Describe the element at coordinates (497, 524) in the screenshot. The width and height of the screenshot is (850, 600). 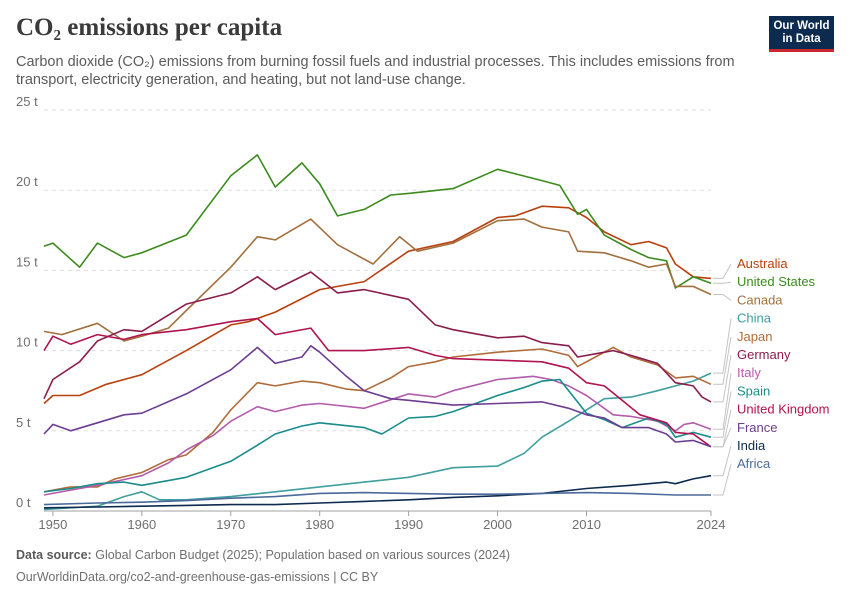
I see `x-tick-label: 2000` at that location.